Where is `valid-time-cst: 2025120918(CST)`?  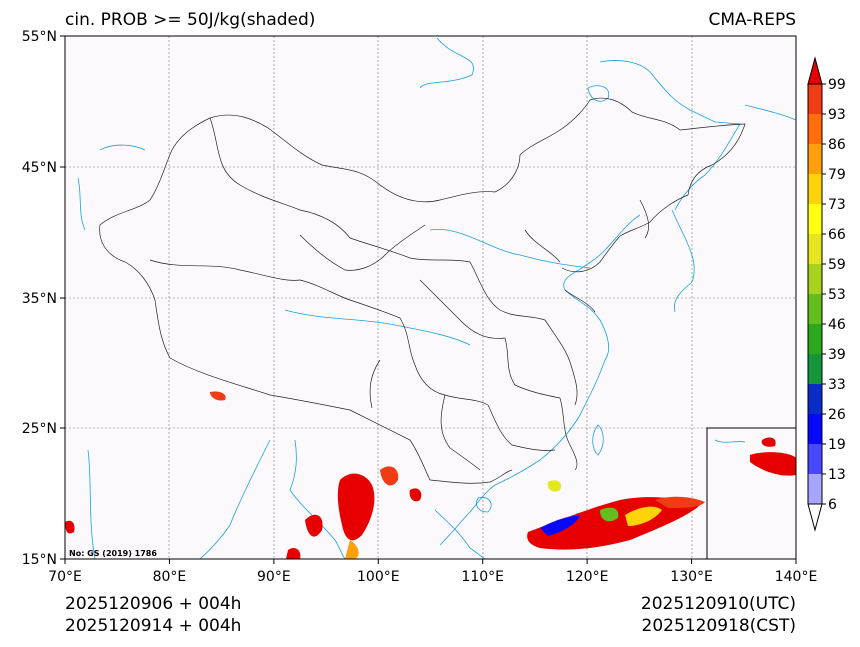 valid-time-cst: 2025120918(CST) is located at coordinates (719, 626).